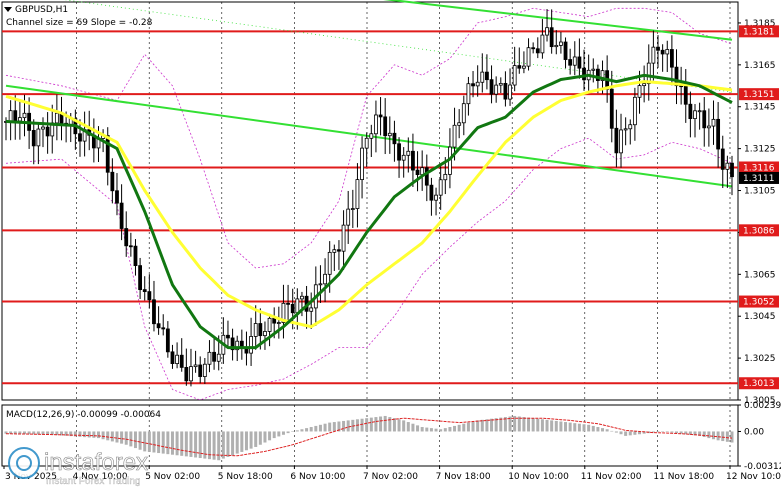  Describe the element at coordinates (24, 463) in the screenshot. I see `logo-inner-ring` at that location.